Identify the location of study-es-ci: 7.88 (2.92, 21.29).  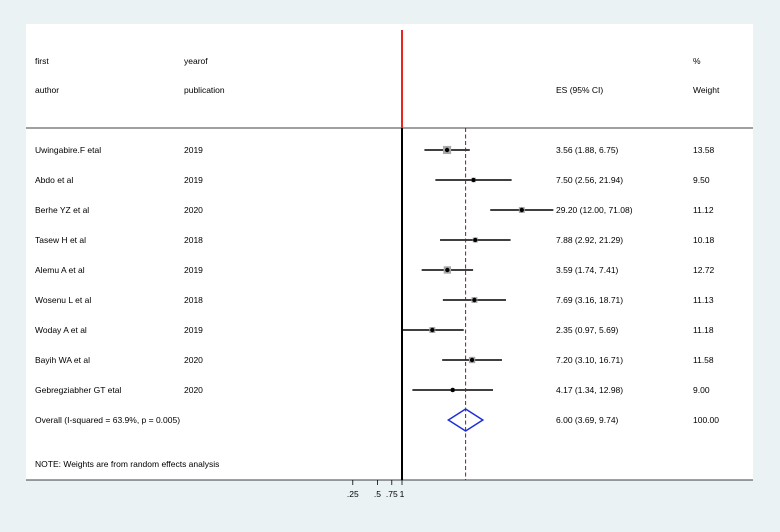
(589, 240).